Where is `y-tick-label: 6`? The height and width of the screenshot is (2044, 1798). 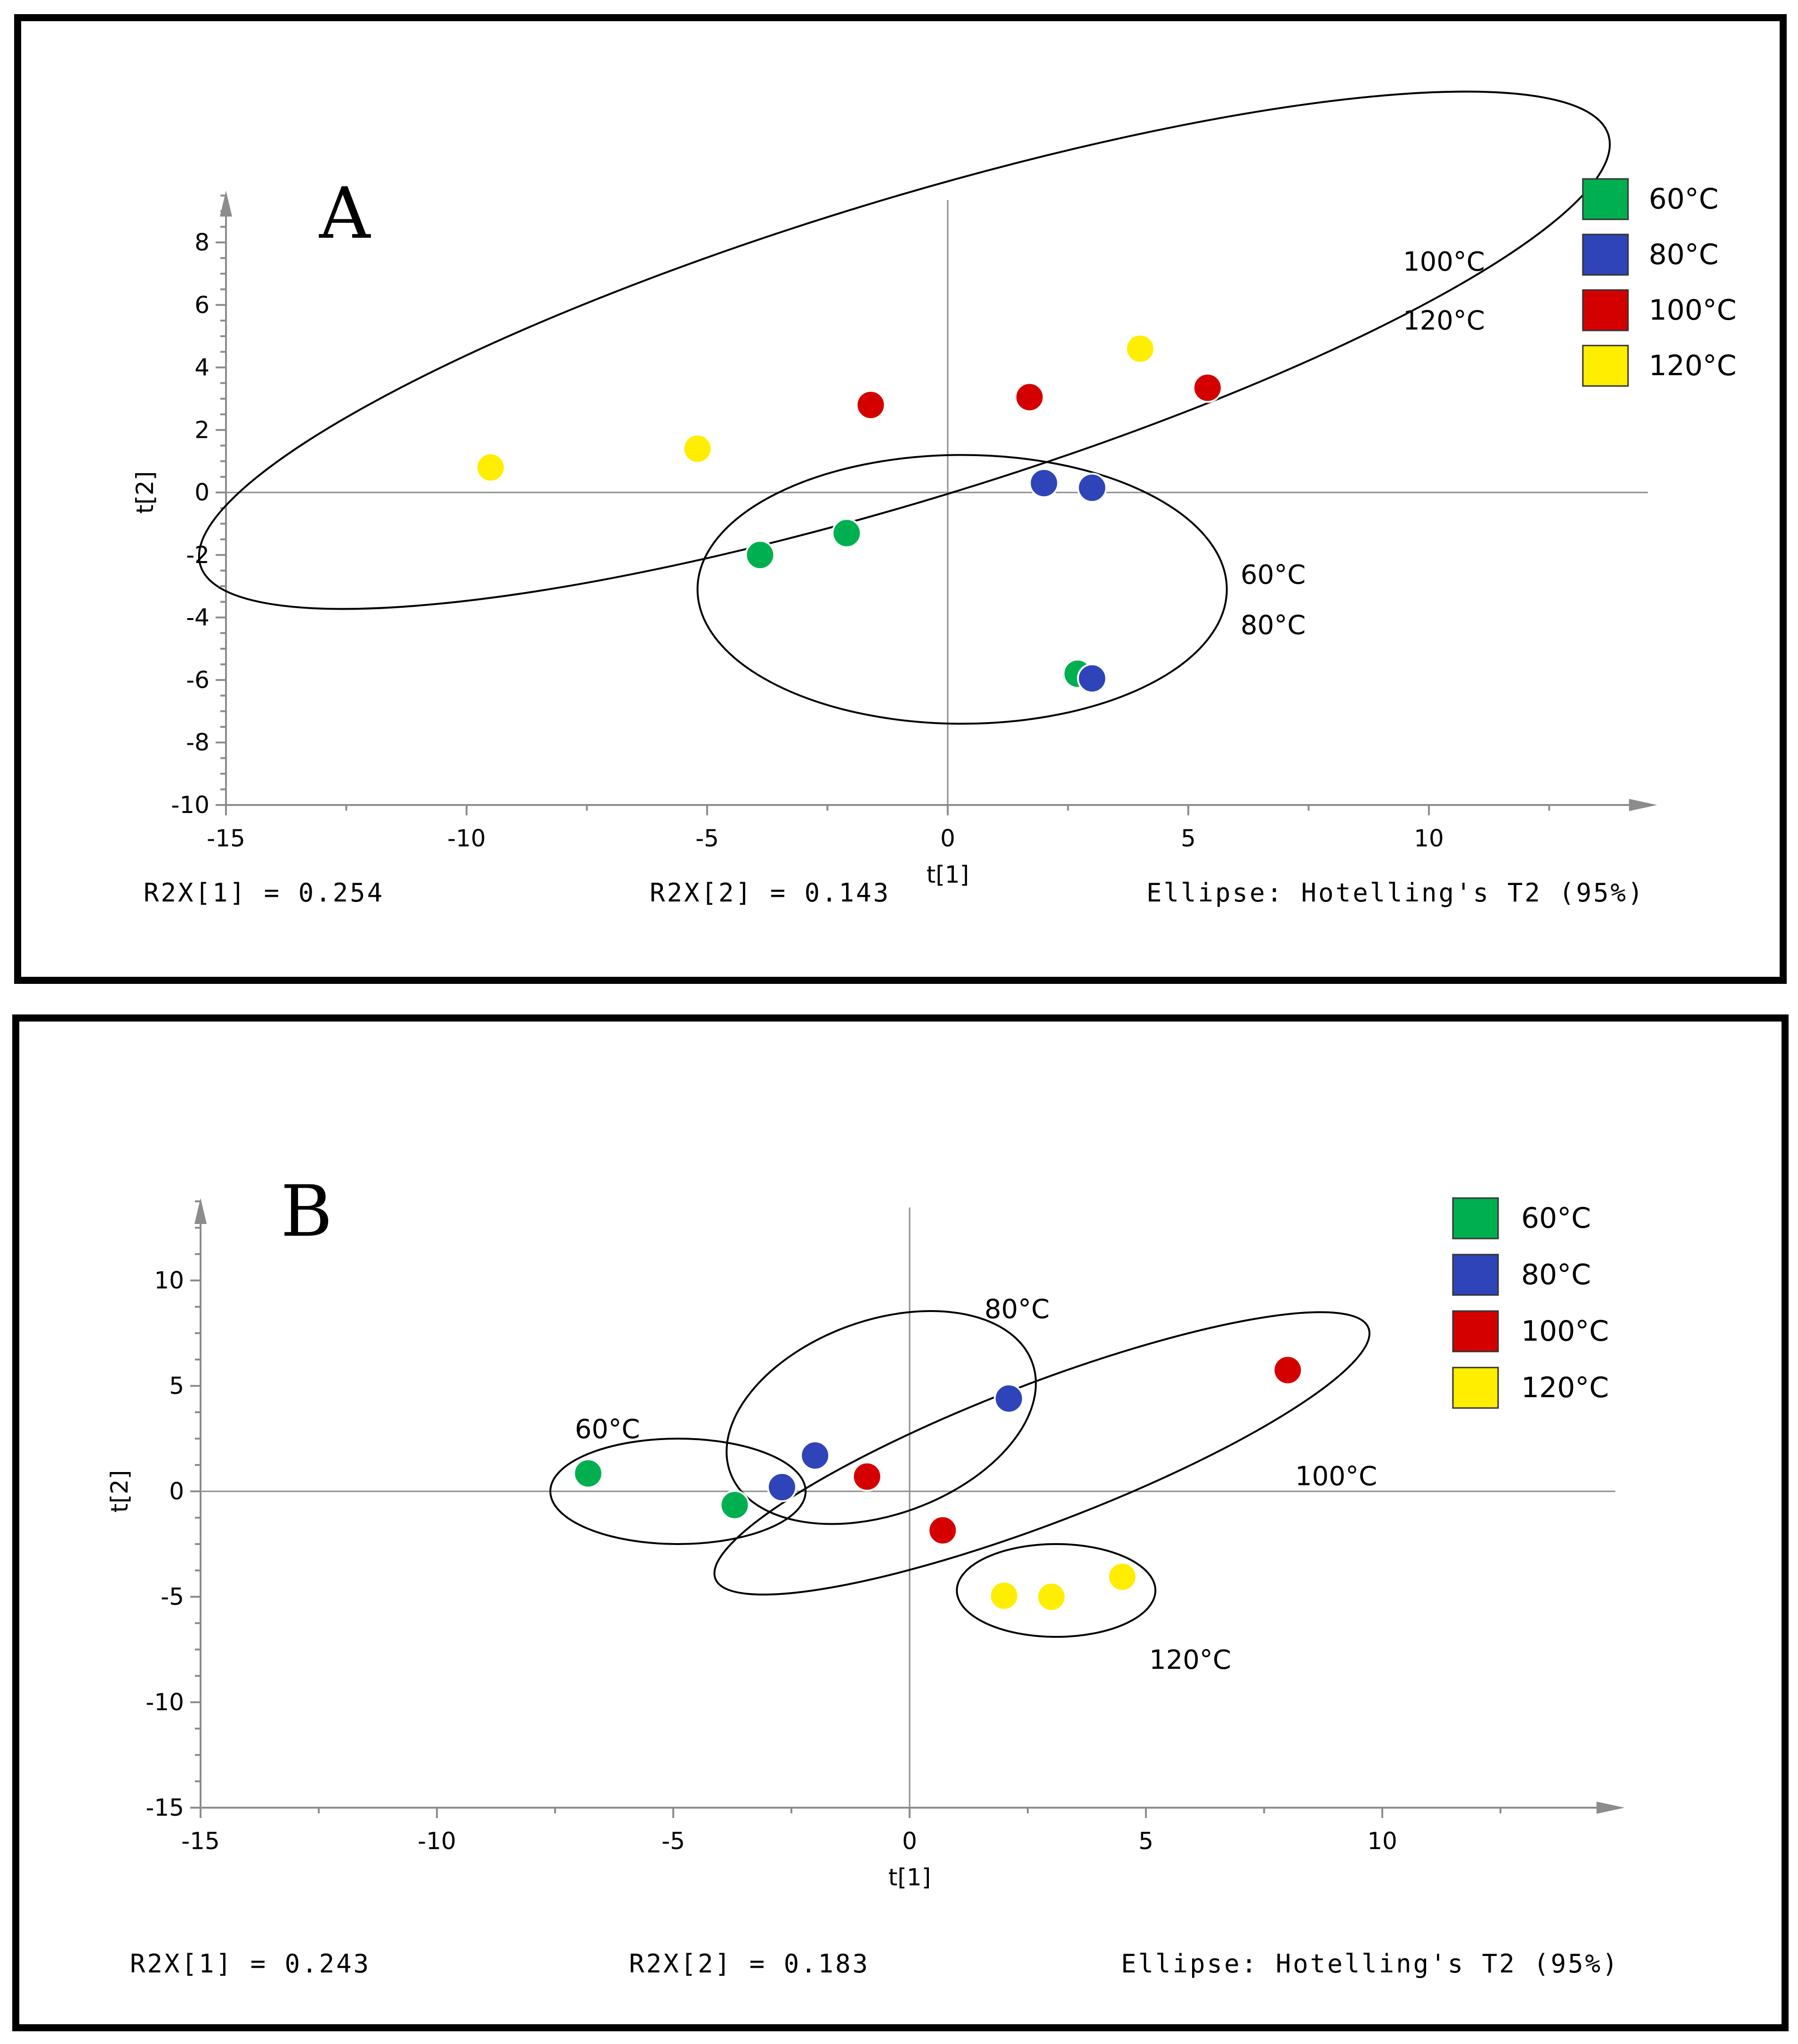
y-tick-label: 6 is located at coordinates (202, 305).